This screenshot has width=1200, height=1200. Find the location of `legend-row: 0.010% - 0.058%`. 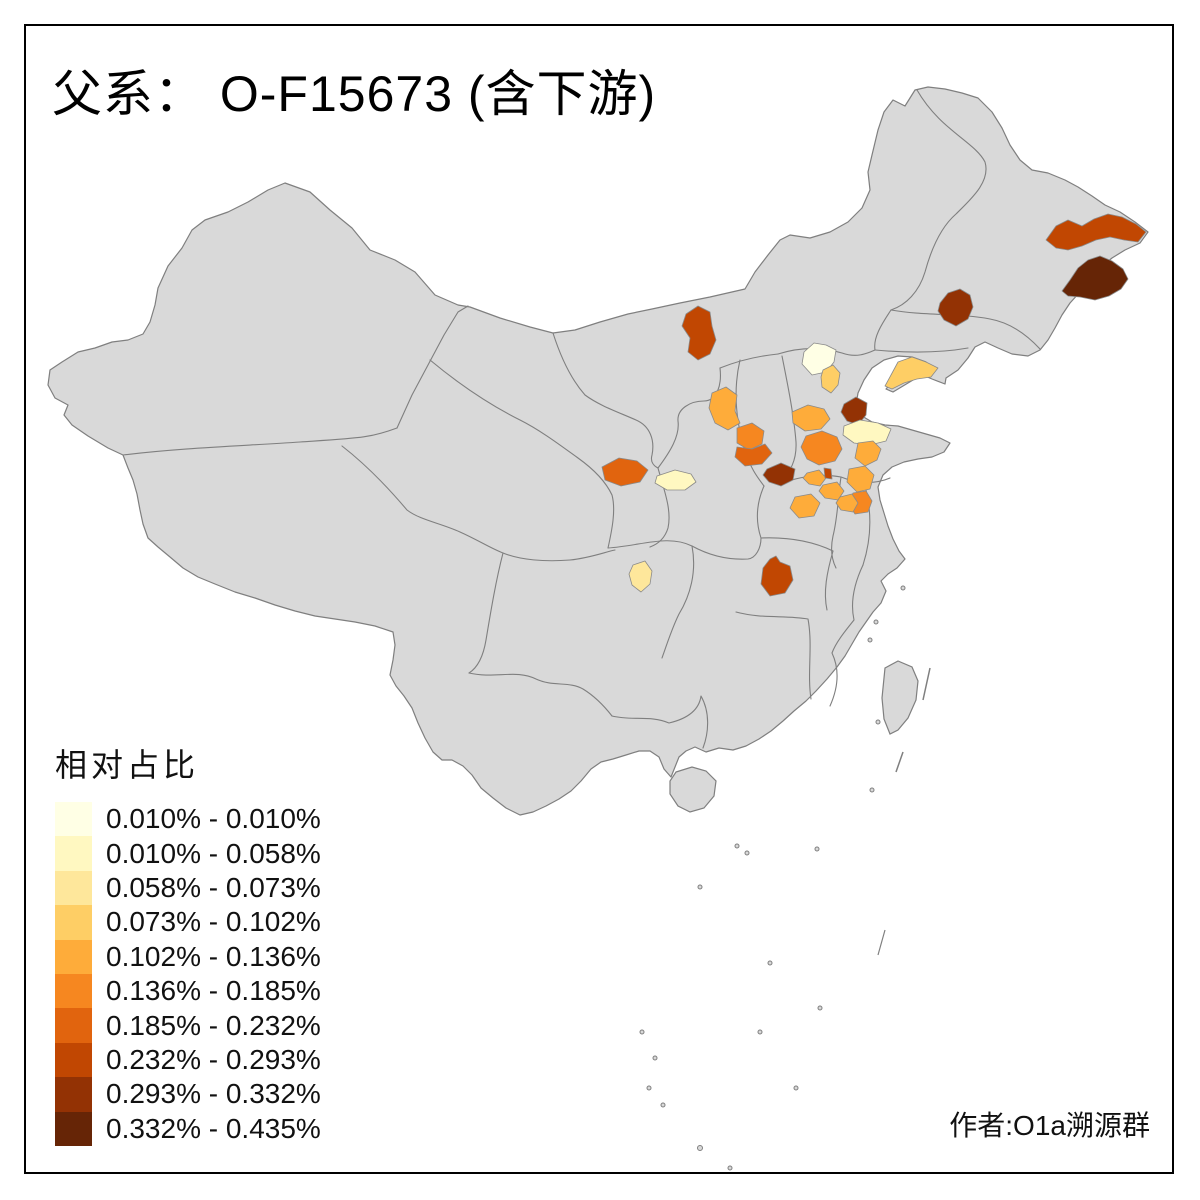

legend-row: 0.010% - 0.058% is located at coordinates (188, 853).